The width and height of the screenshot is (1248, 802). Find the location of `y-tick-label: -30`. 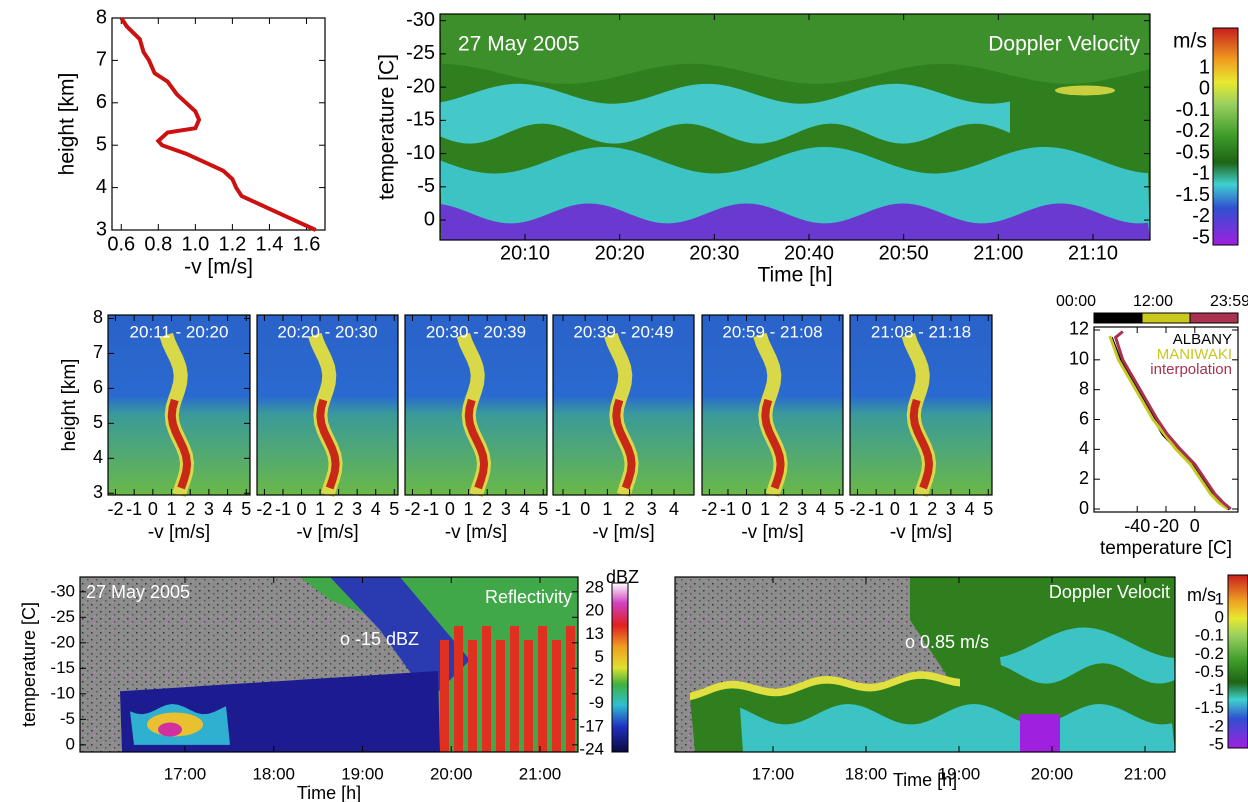

y-tick-label: -30 is located at coordinates (420, 20).